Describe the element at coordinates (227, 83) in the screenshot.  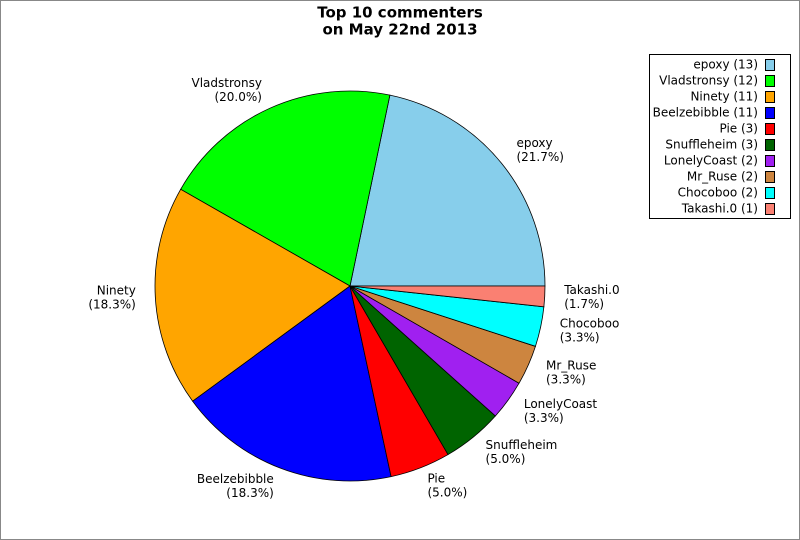
I see `slice-label: Vladstronsy` at that location.